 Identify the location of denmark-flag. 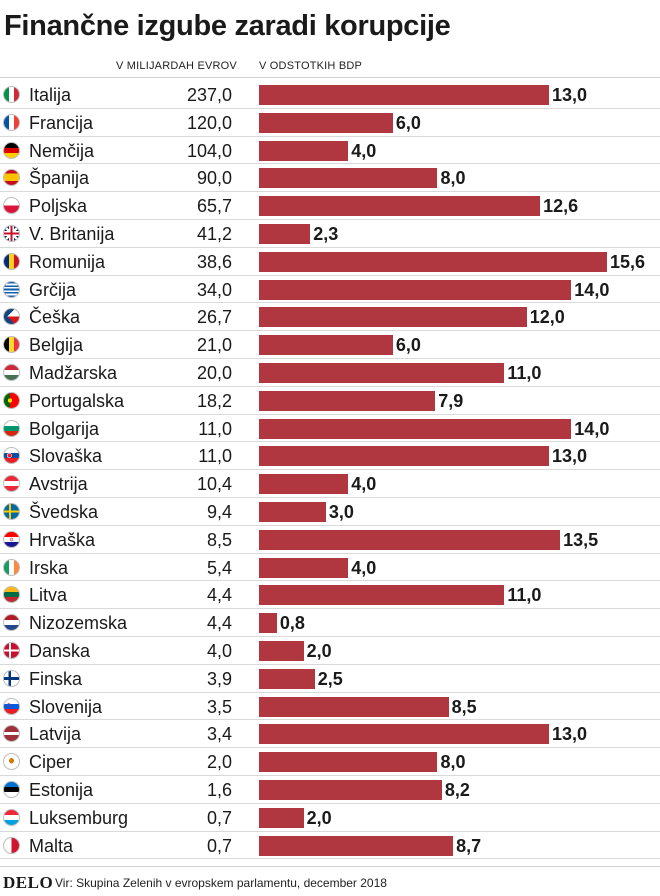
(11, 650).